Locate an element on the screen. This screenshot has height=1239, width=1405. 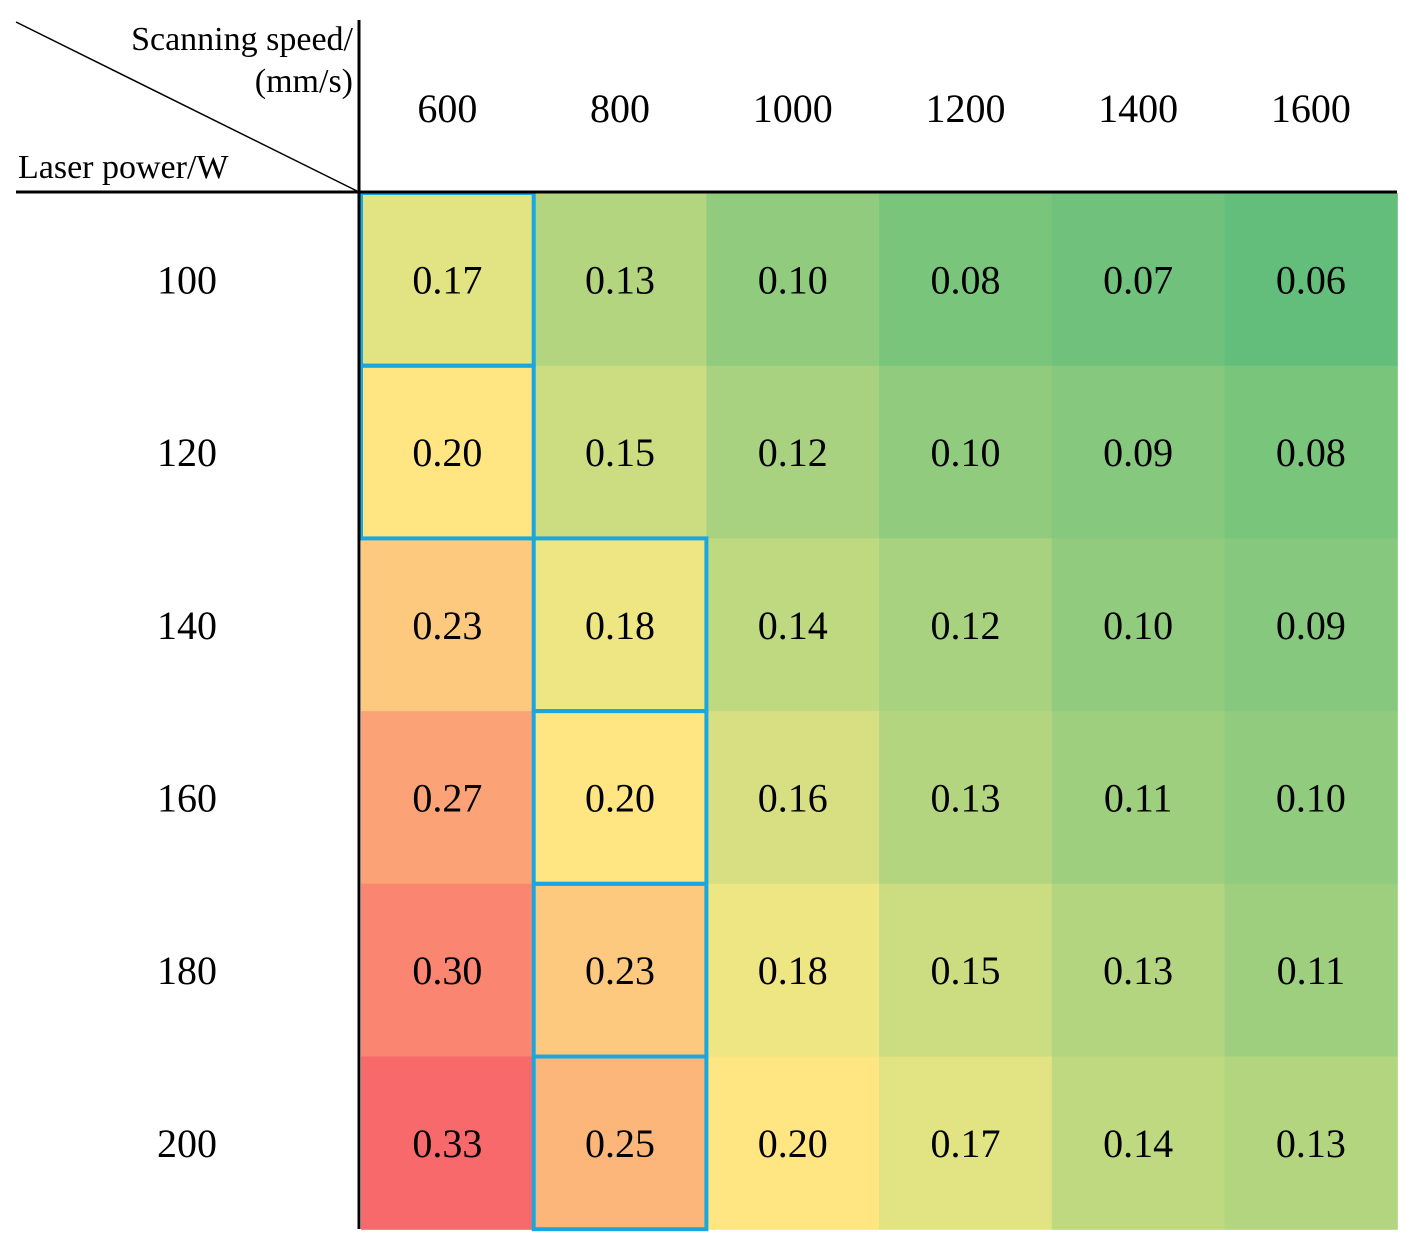
cell-value-label: 0.27 is located at coordinates (447, 797).